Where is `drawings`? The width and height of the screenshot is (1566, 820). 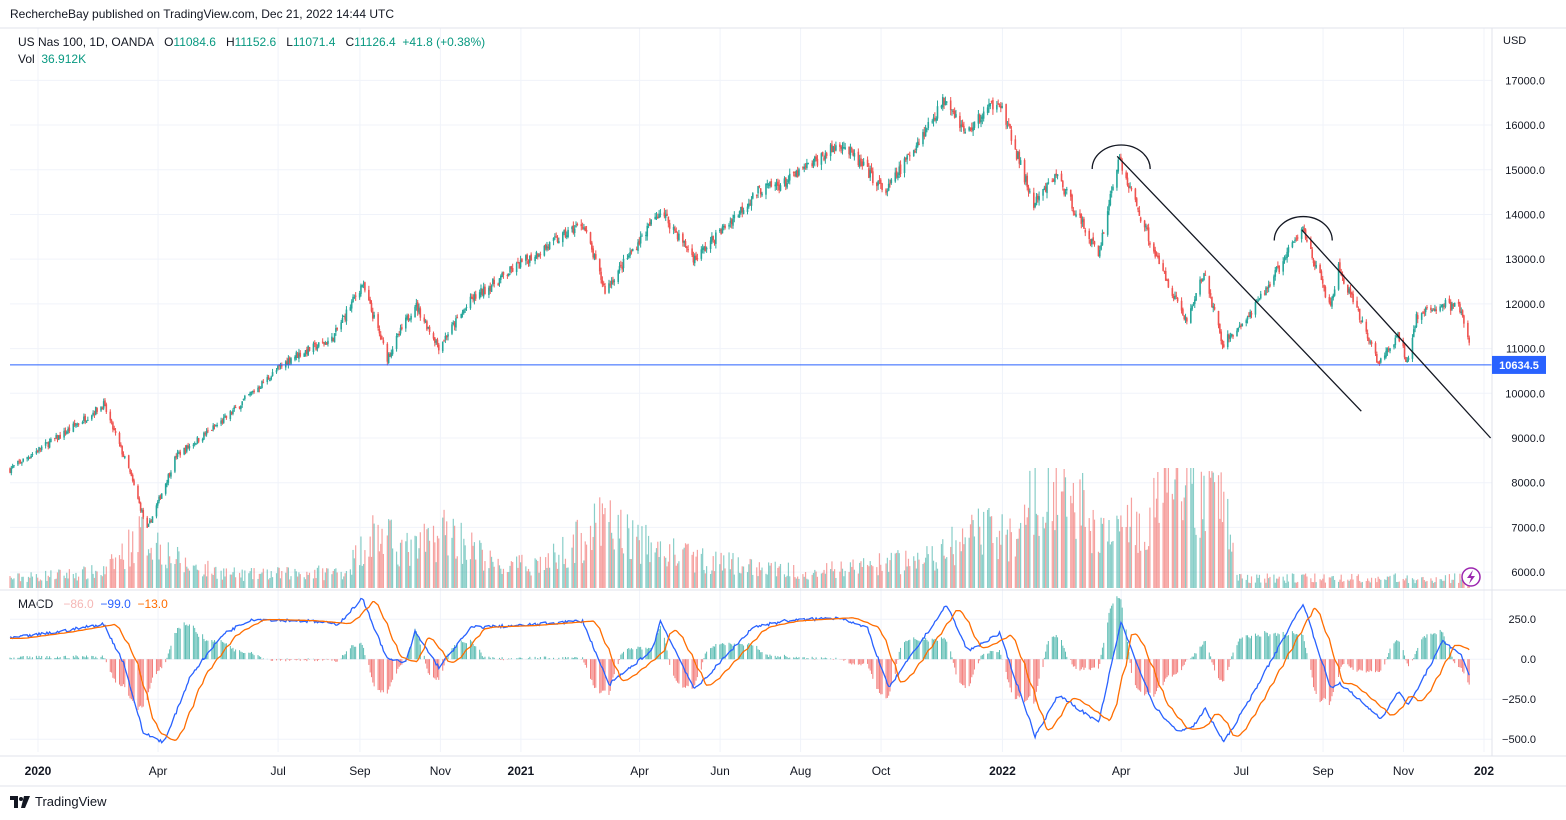
drawings is located at coordinates (1291, 291).